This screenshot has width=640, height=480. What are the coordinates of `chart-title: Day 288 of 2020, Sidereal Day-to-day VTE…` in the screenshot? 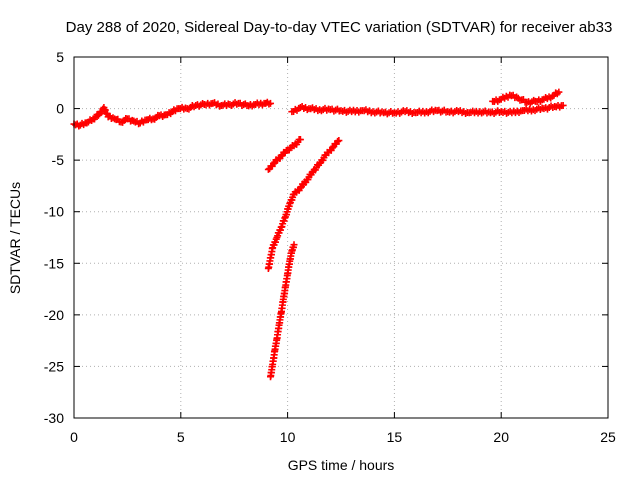 It's located at (339, 27).